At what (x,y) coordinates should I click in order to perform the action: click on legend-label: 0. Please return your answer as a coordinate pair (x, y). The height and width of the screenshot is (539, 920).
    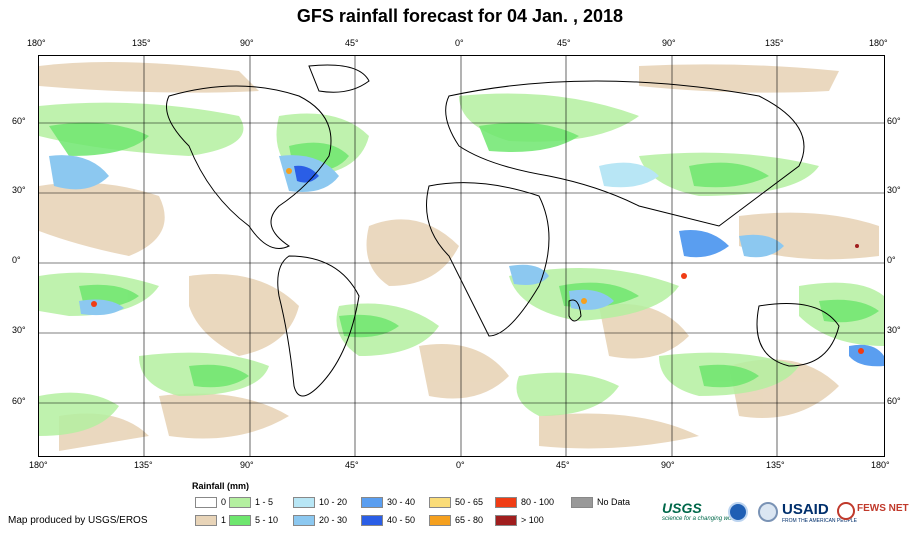
    Looking at the image, I should click on (224, 502).